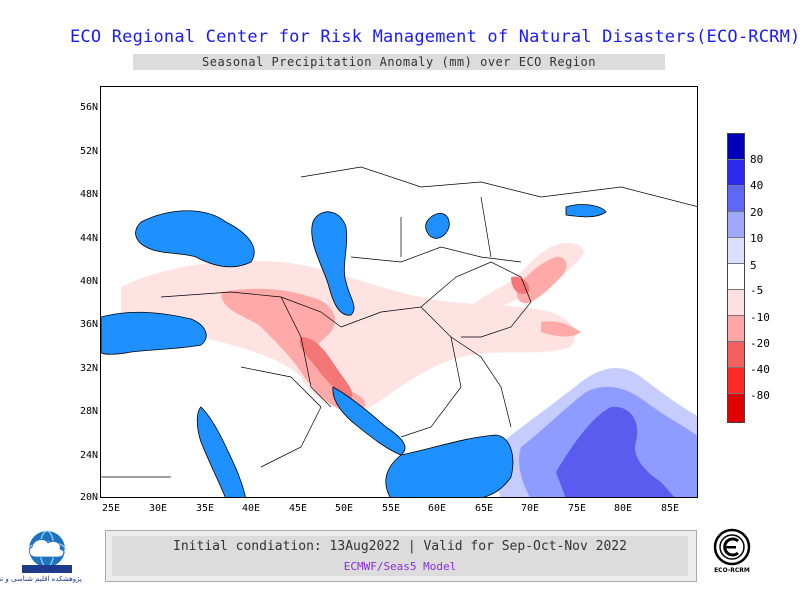 This screenshot has height=600, width=800. Describe the element at coordinates (436, 254) in the screenshot. I see `border-central-asia` at that location.